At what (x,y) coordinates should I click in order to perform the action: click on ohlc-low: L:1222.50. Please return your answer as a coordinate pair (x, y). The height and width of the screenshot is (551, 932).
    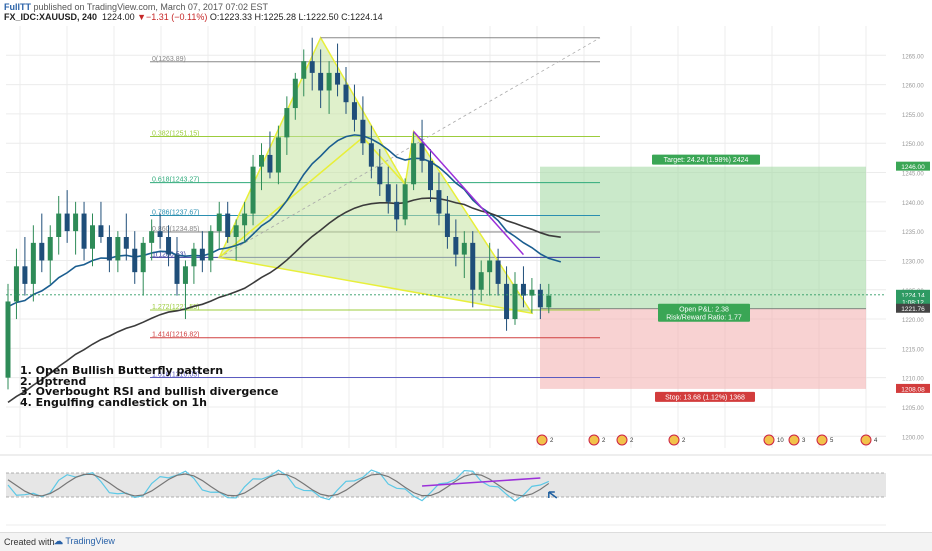
    Looking at the image, I should click on (318, 17).